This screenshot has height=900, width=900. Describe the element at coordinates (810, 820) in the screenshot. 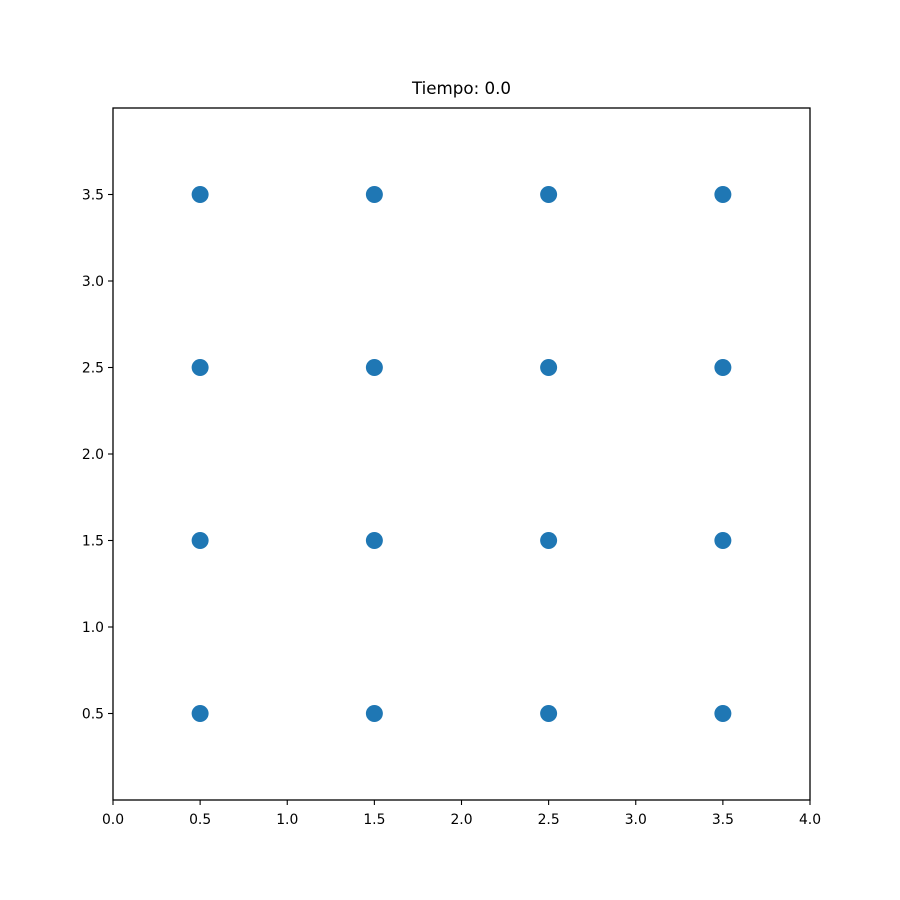

I see `x-tick-label: 4.0` at that location.